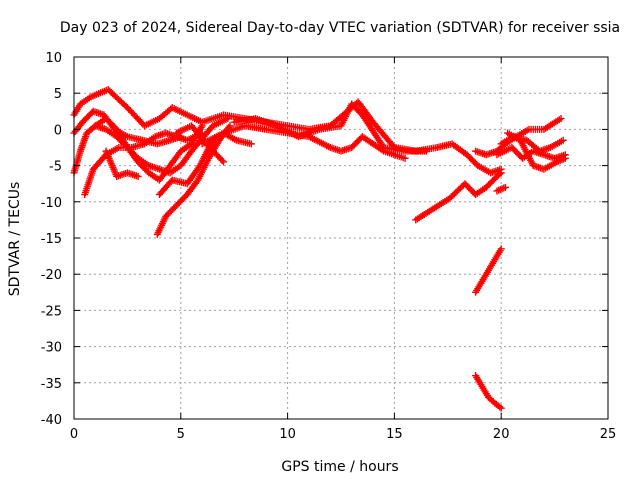  I want to click on y-tick-label: 10, so click(53, 58).